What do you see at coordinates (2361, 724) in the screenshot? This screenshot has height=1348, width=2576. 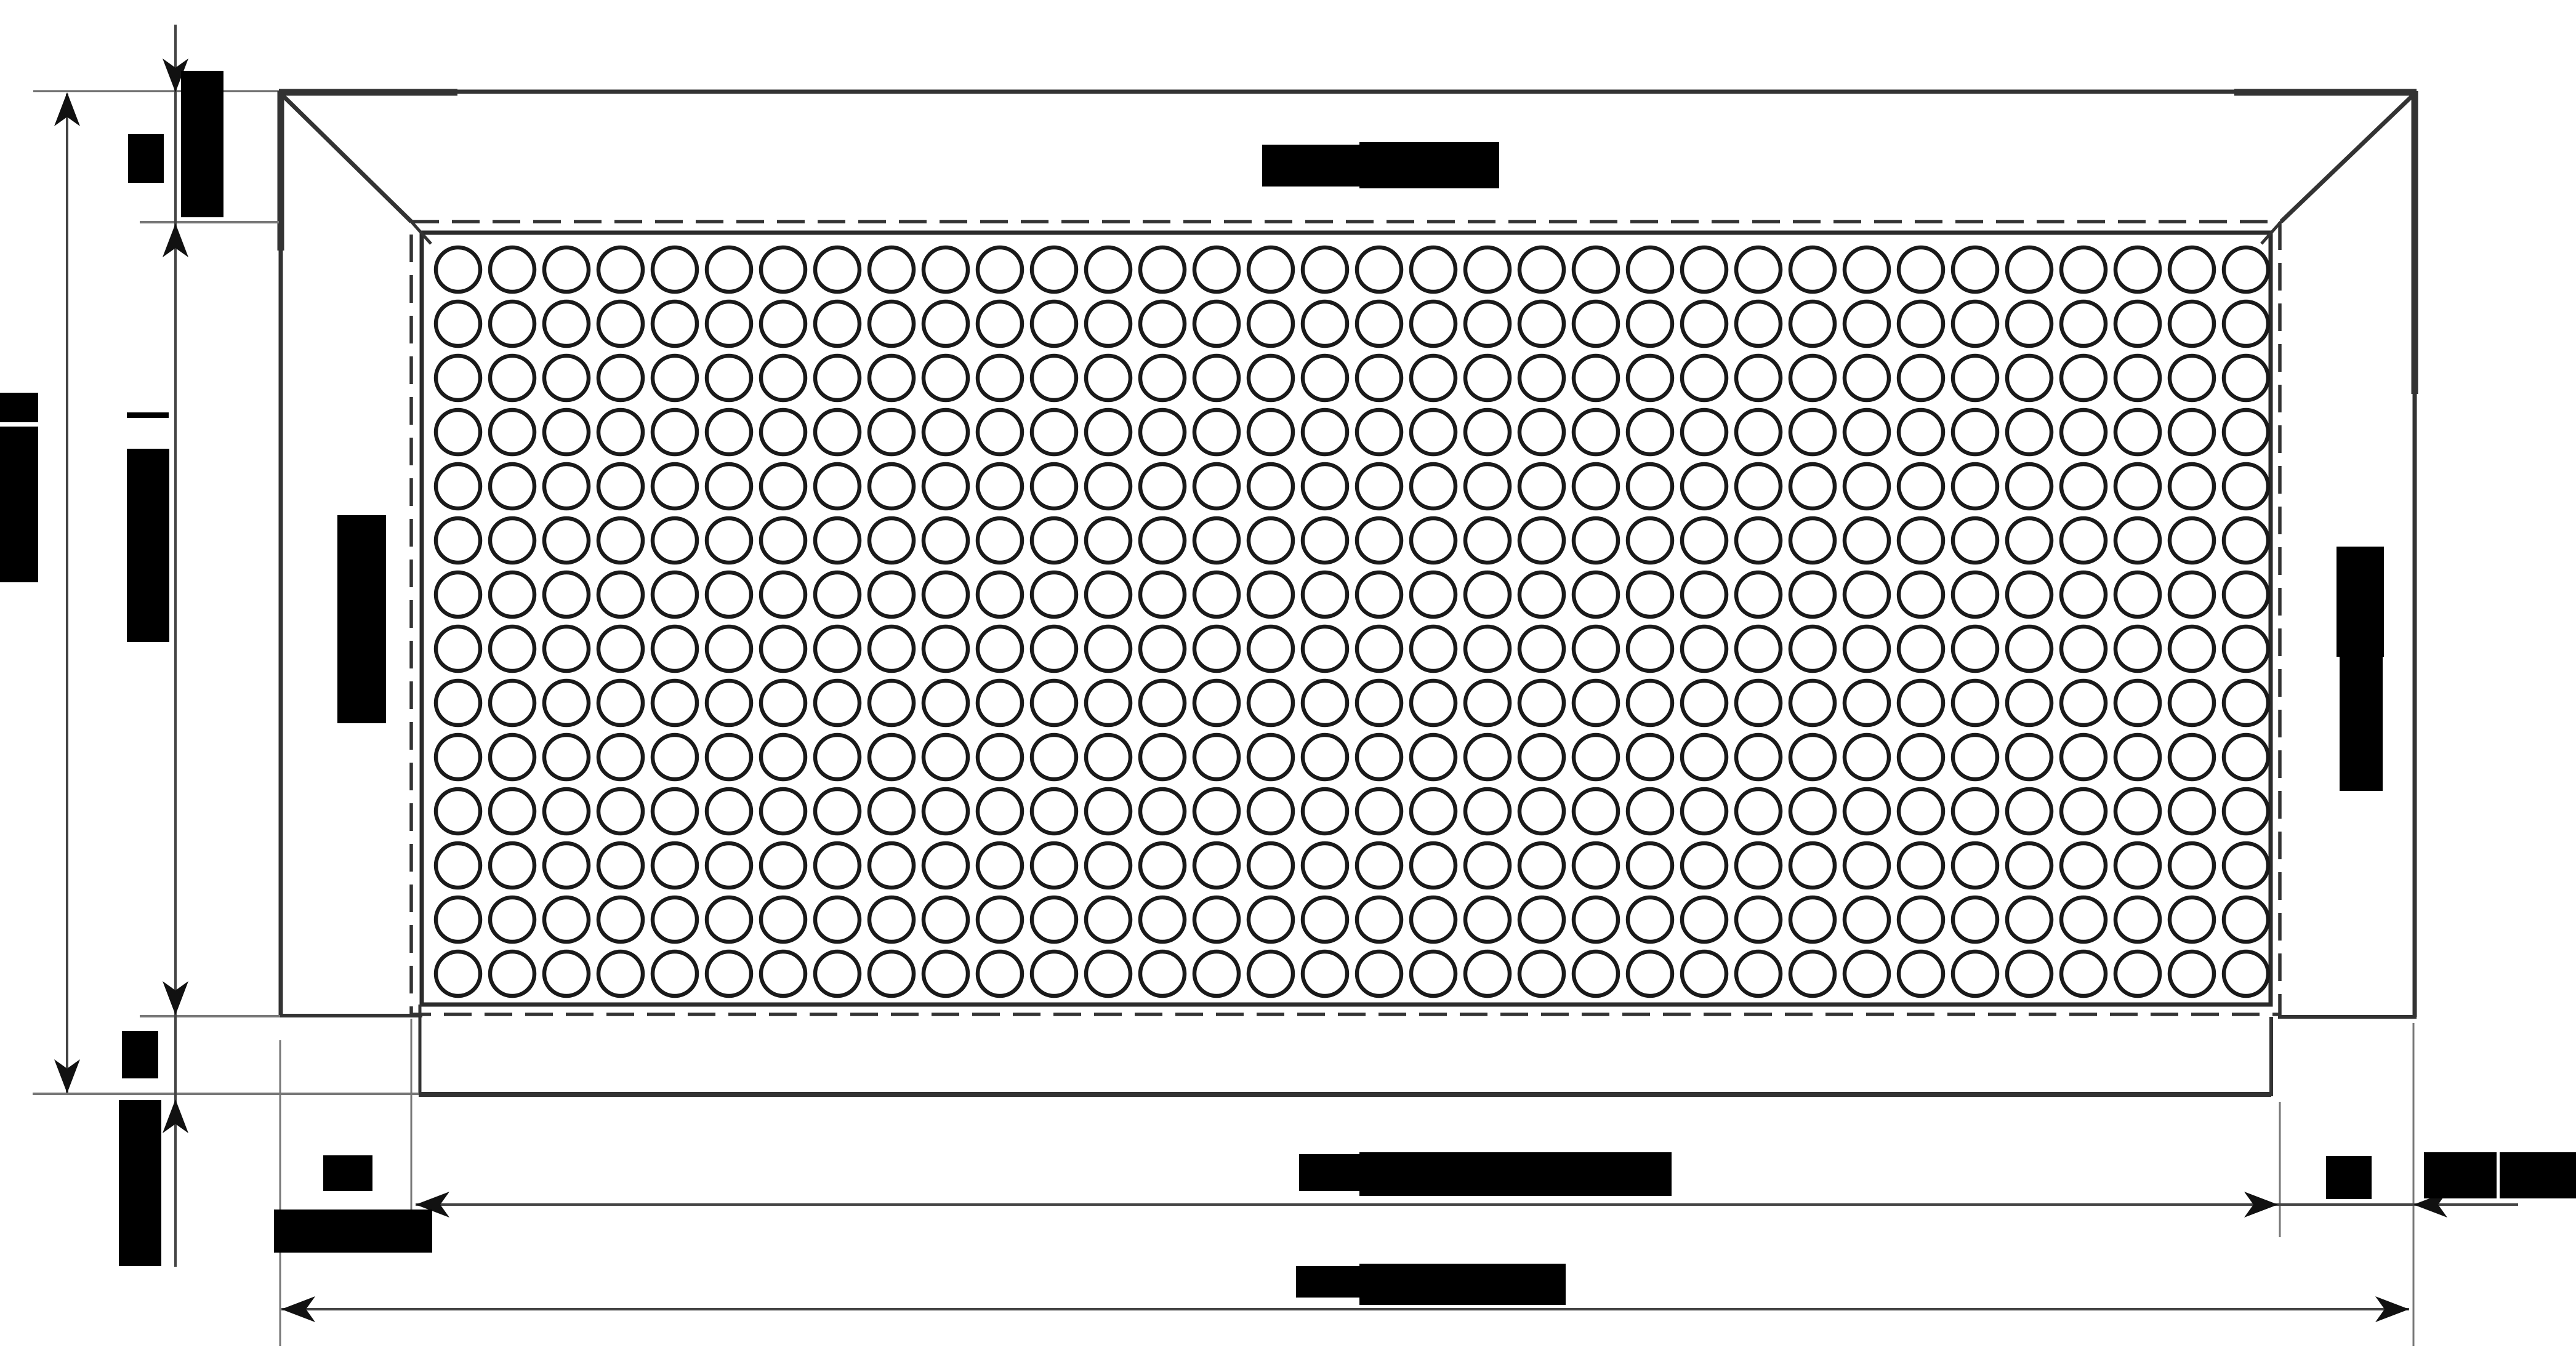 I see `redacted-label-right-frame-face-label-part2` at bounding box center [2361, 724].